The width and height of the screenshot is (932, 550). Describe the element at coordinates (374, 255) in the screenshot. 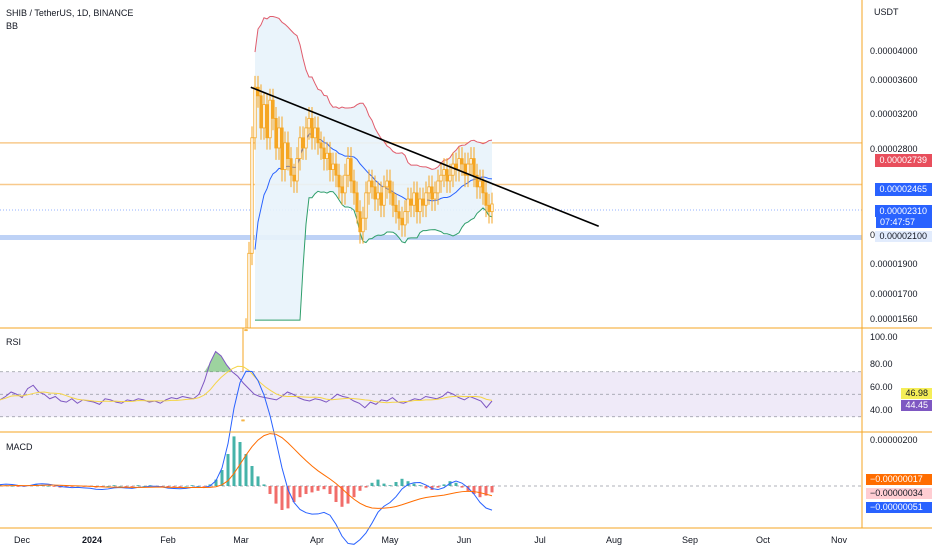

I see `bollinger-lower-line` at that location.